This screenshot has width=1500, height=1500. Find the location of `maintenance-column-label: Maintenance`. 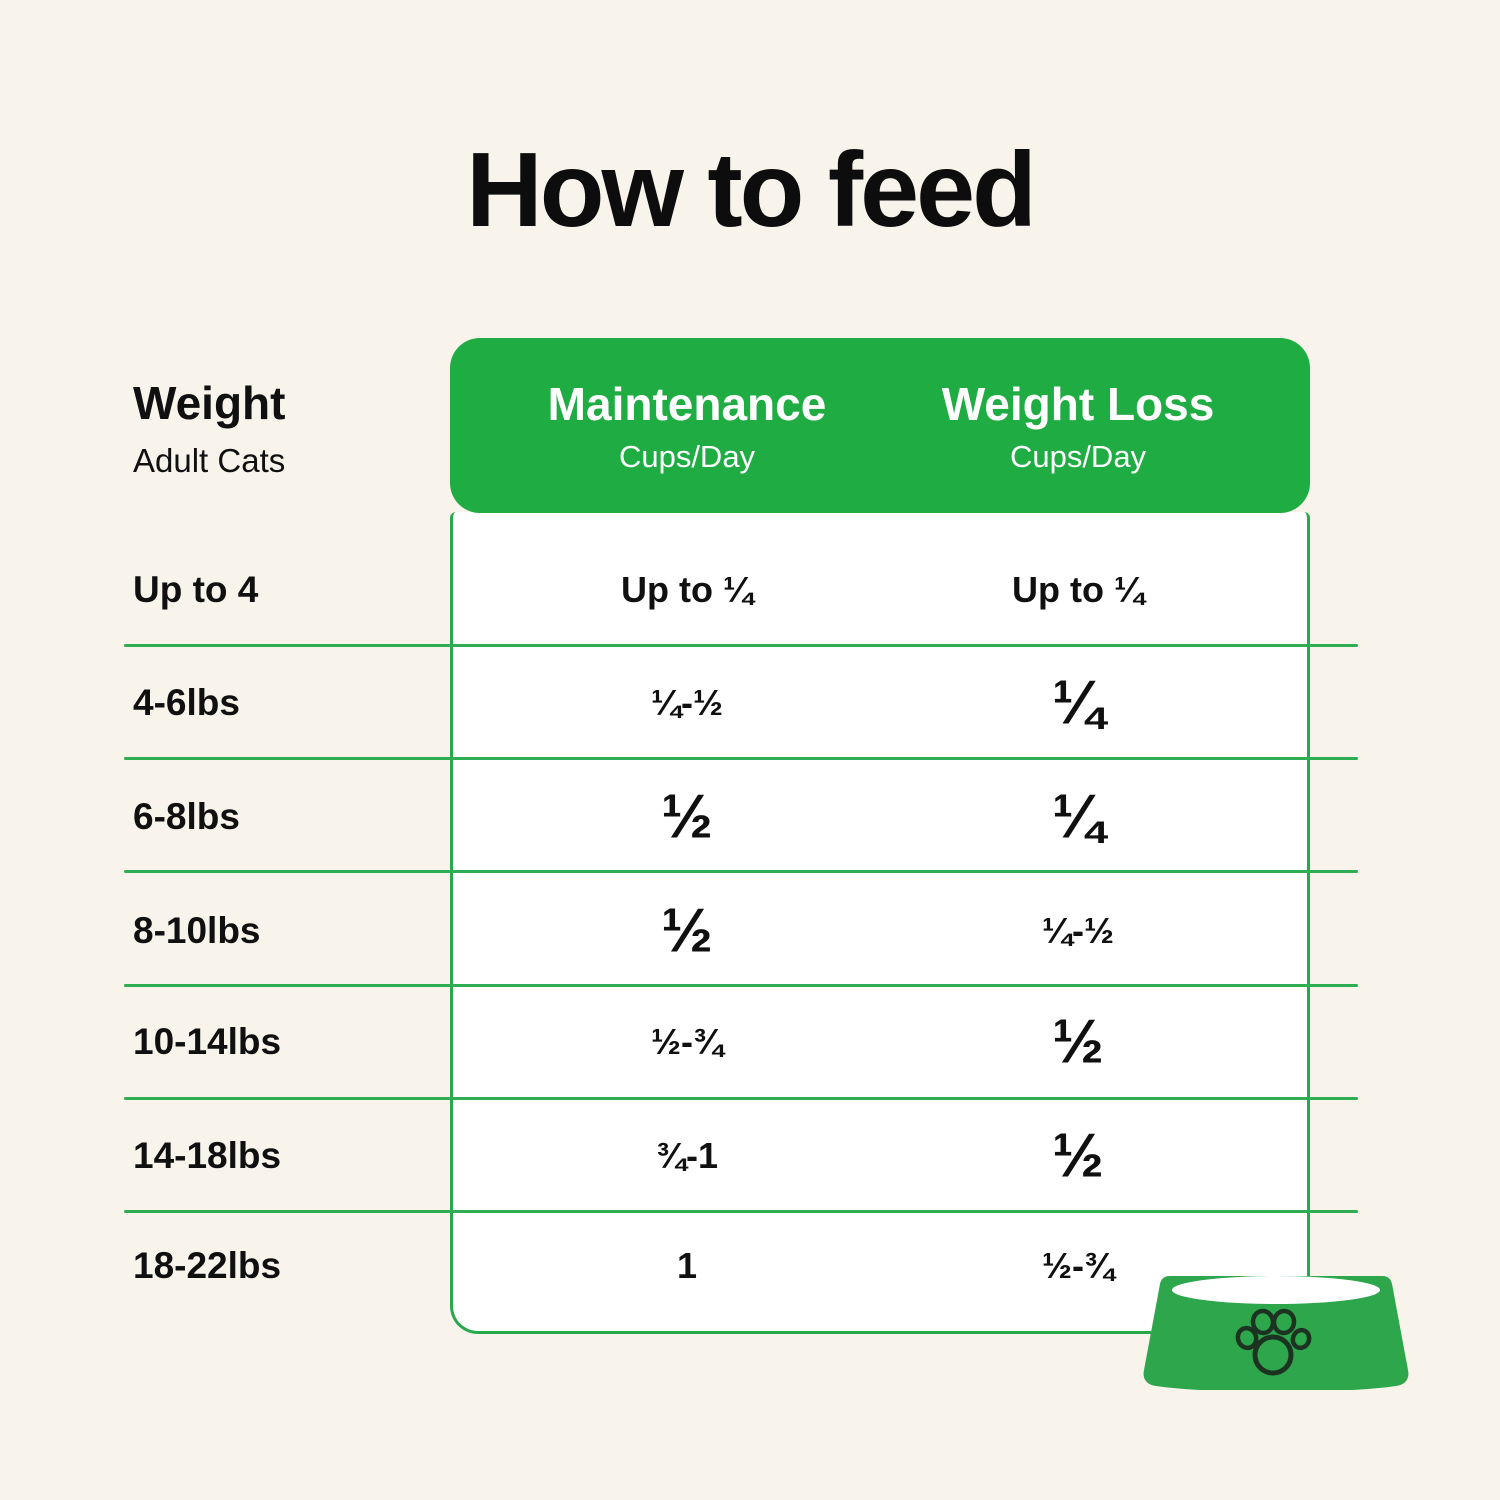

maintenance-column-label: Maintenance is located at coordinates (687, 403).